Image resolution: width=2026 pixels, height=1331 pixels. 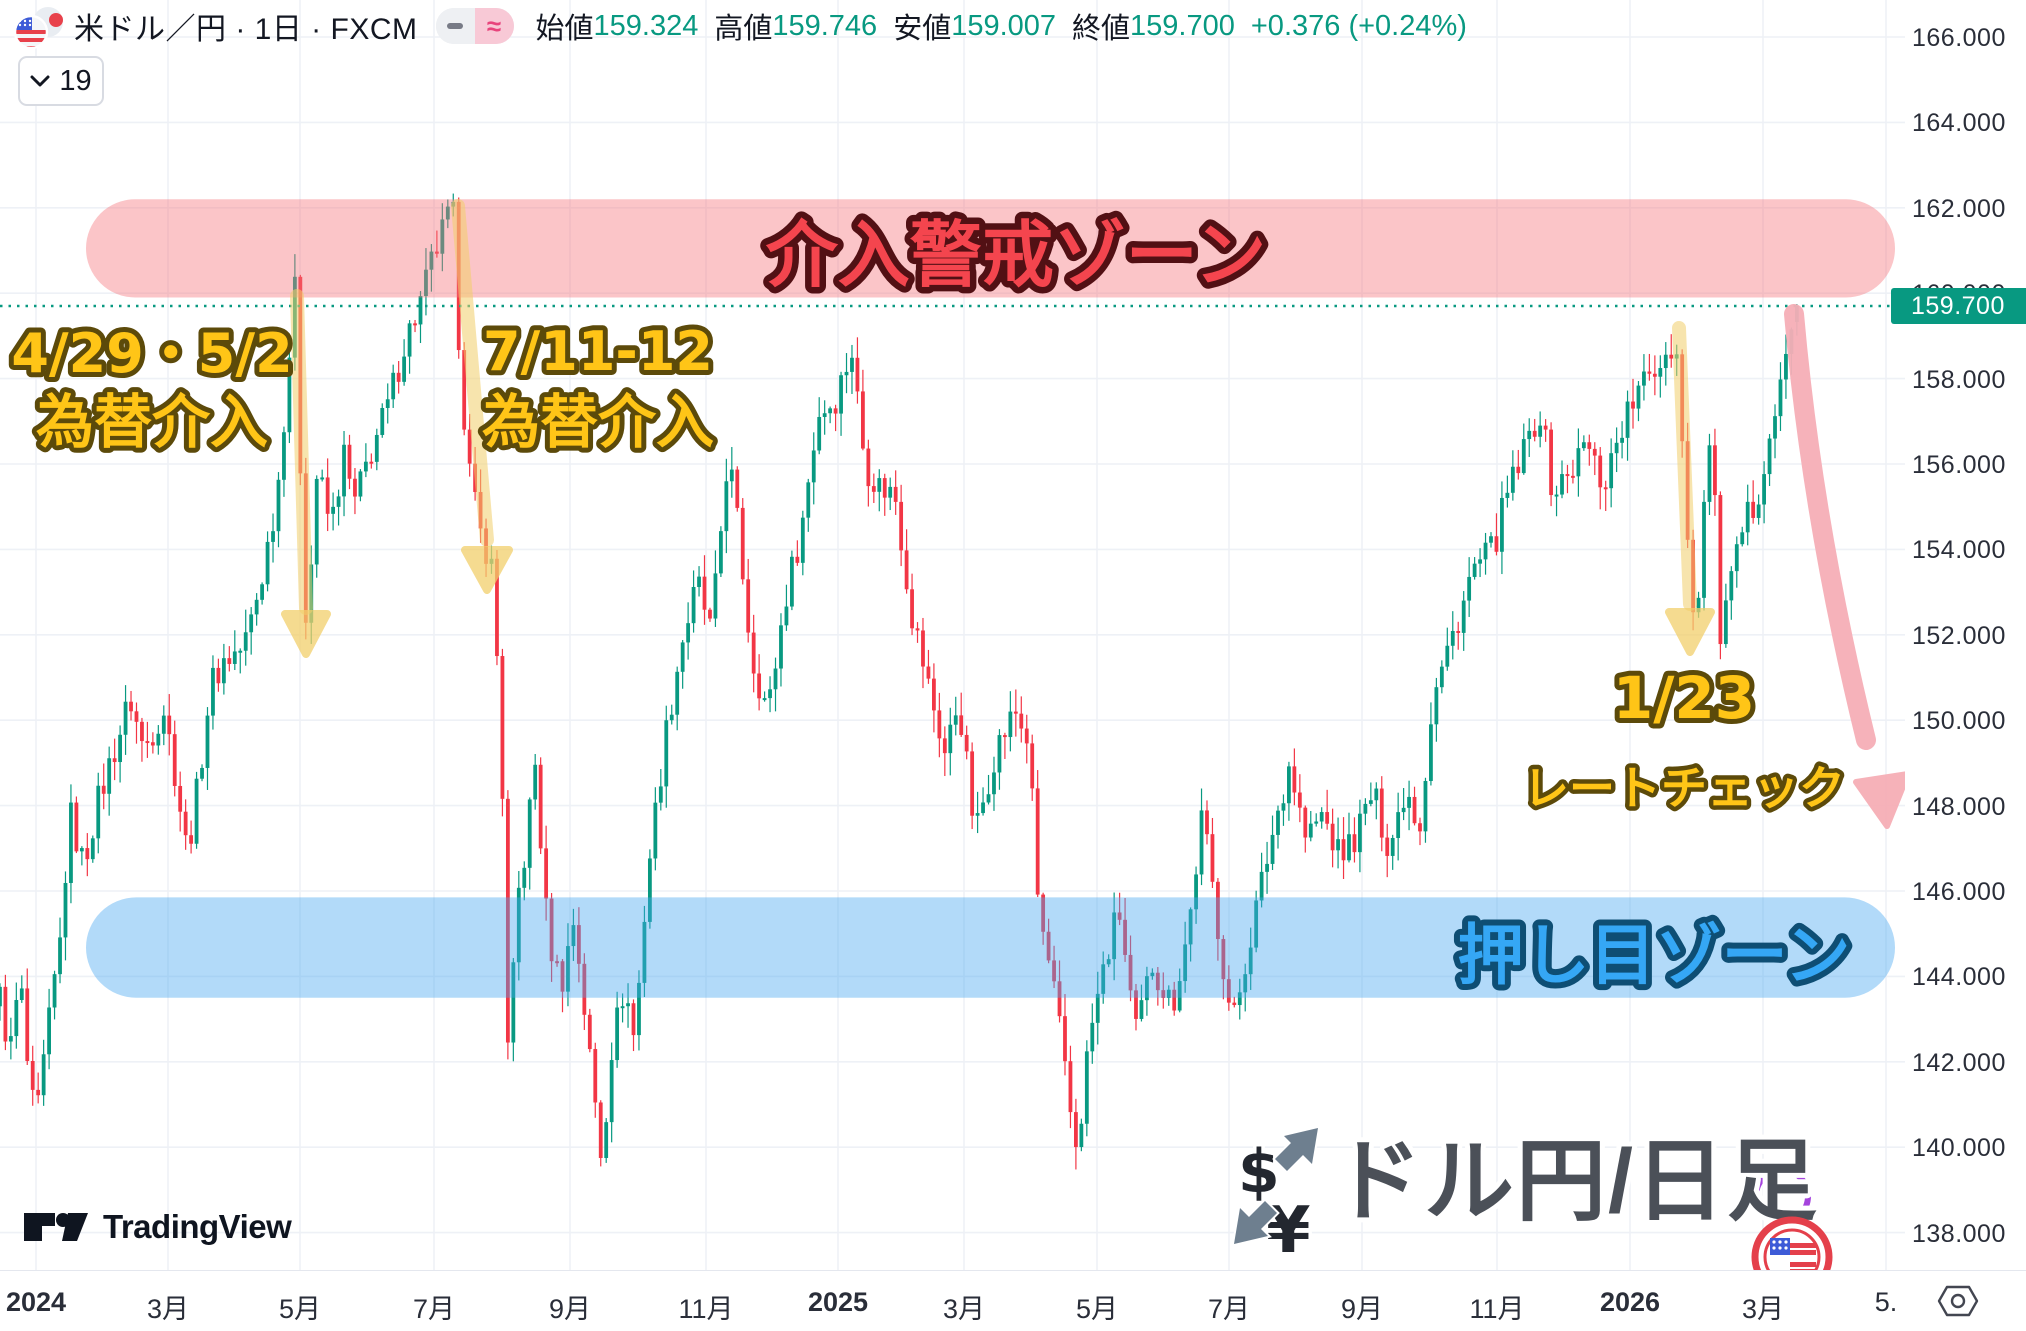 I want to click on dash-icon, so click(x=455, y=26).